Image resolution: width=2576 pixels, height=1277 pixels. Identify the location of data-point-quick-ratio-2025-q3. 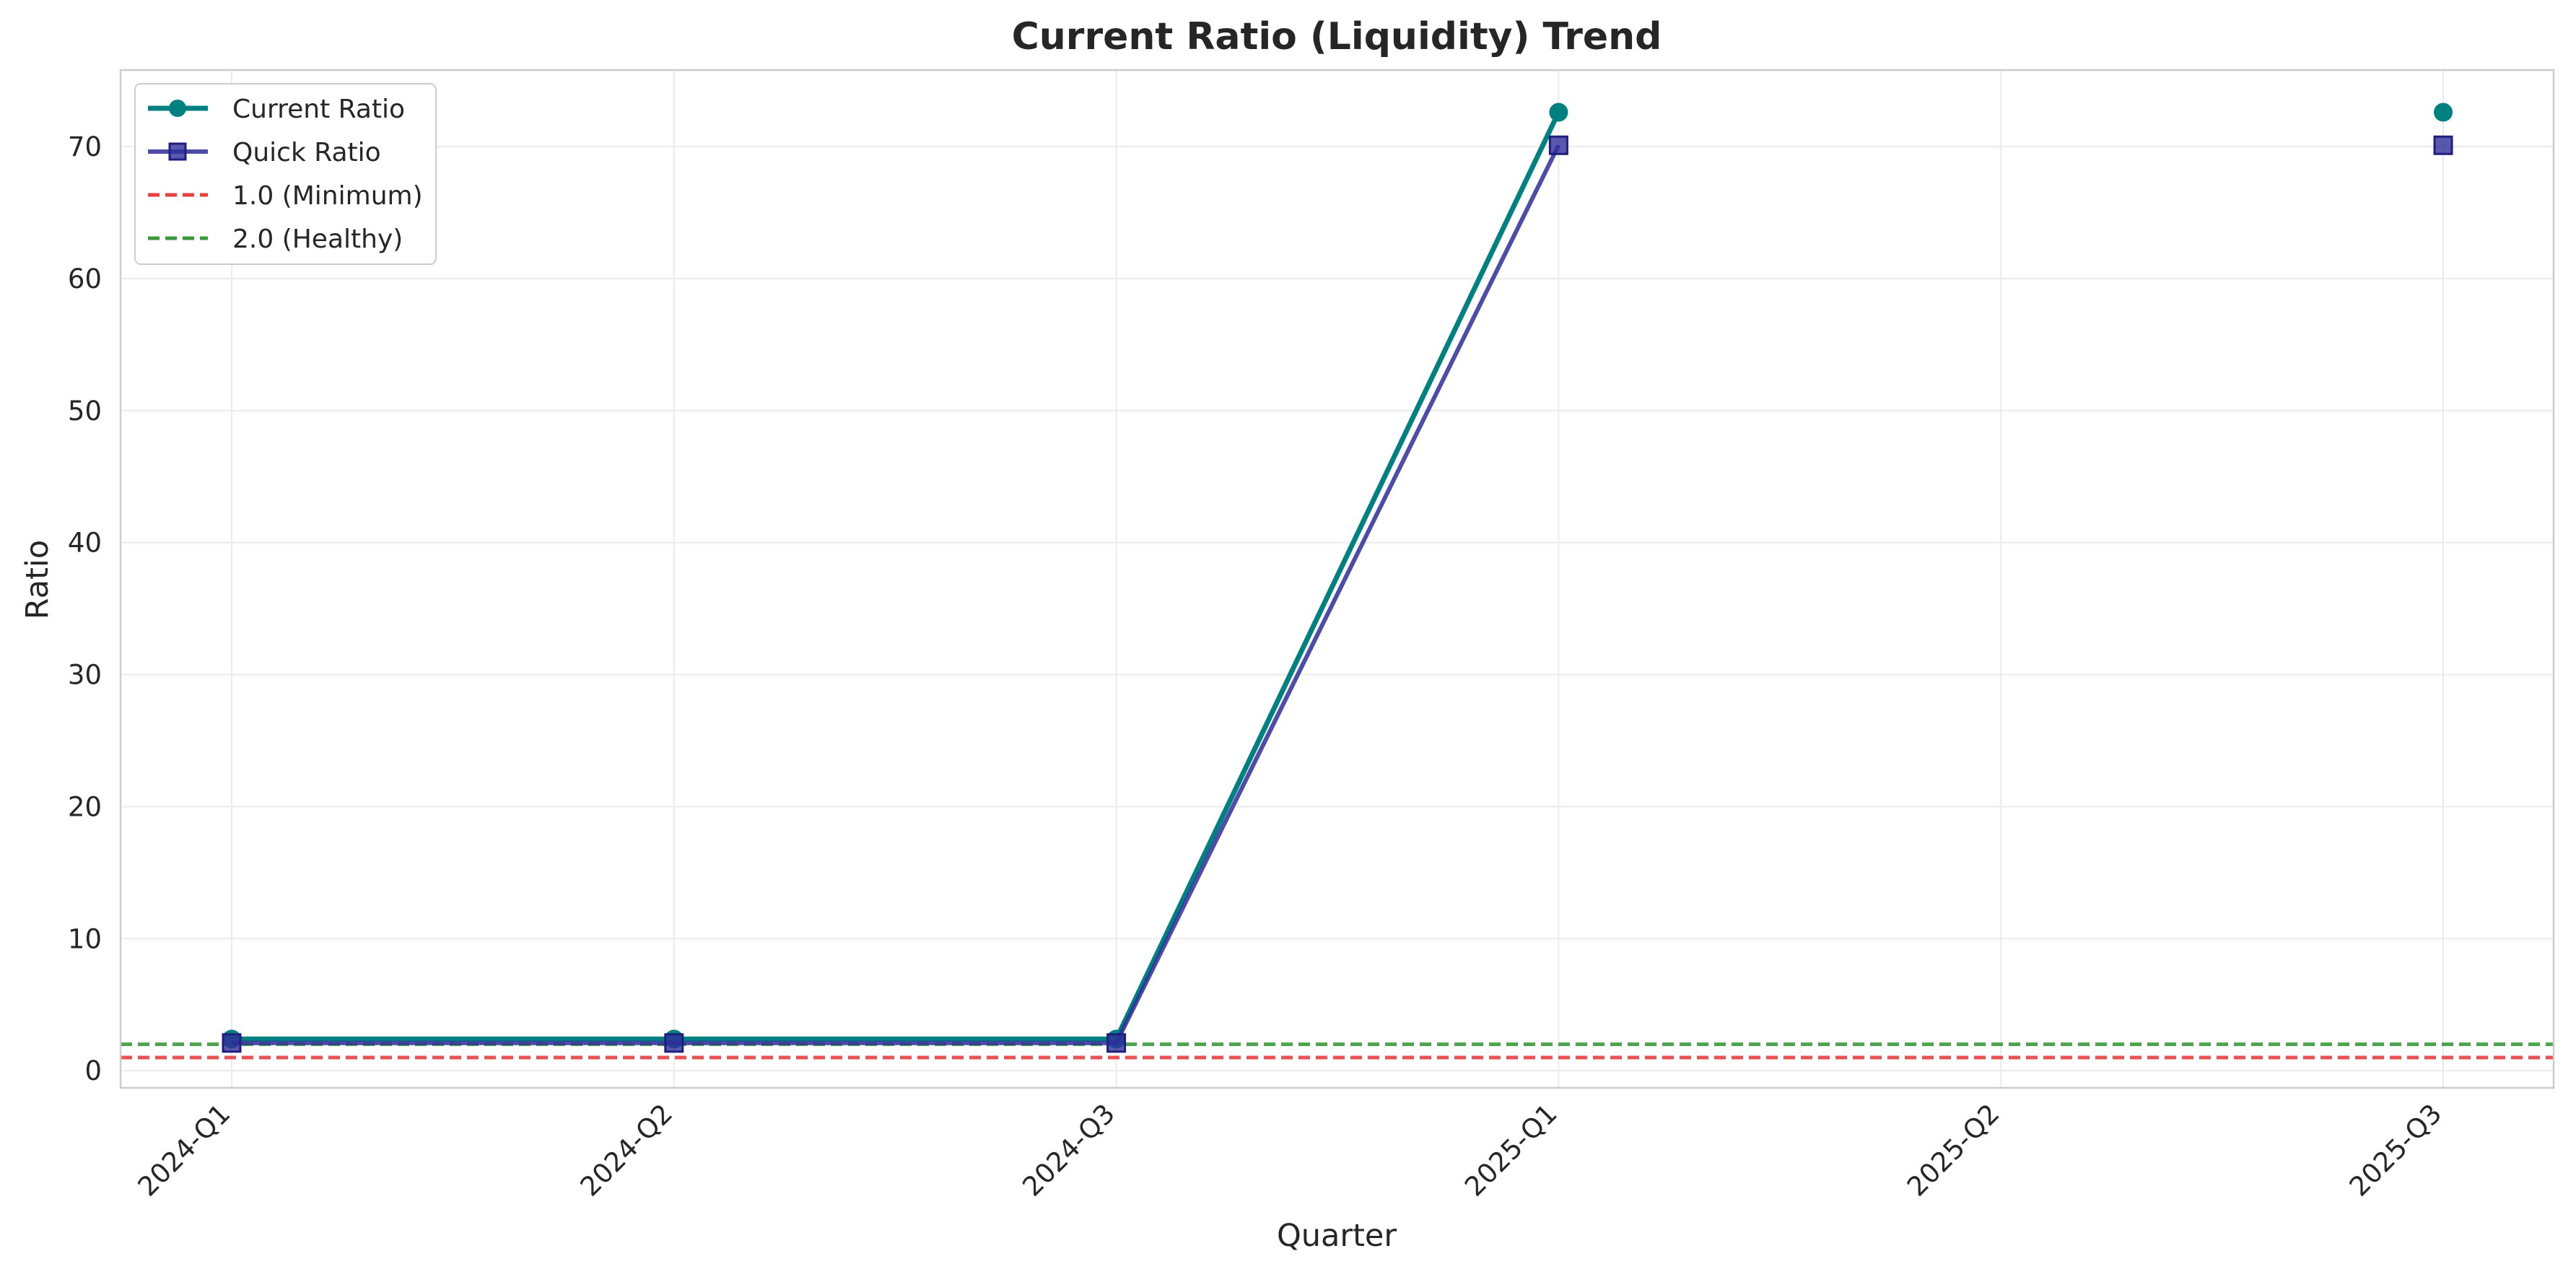
(2443, 145).